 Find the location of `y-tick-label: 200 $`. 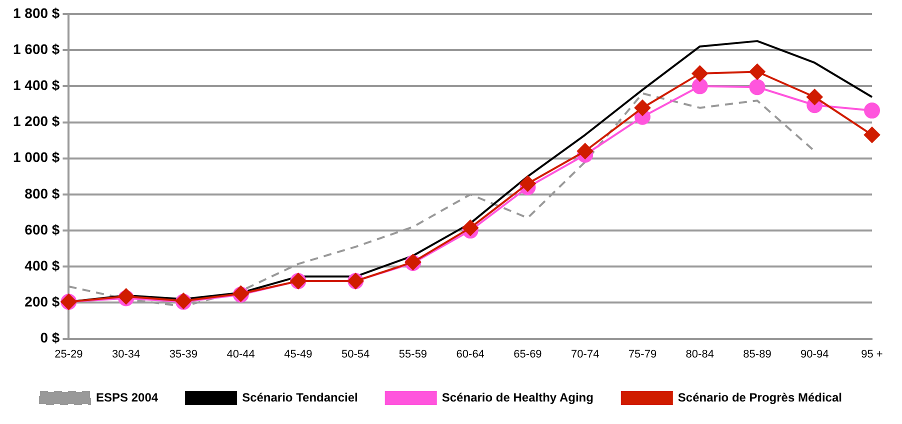

y-tick-label: 200 $ is located at coordinates (42, 302).